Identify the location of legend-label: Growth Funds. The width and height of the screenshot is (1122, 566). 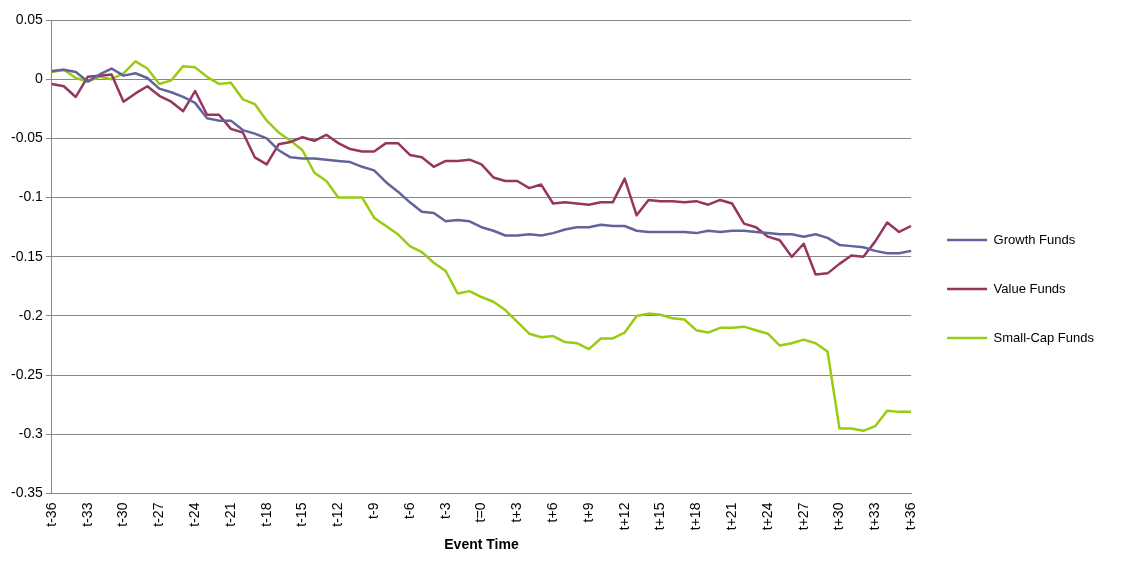
(1034, 239).